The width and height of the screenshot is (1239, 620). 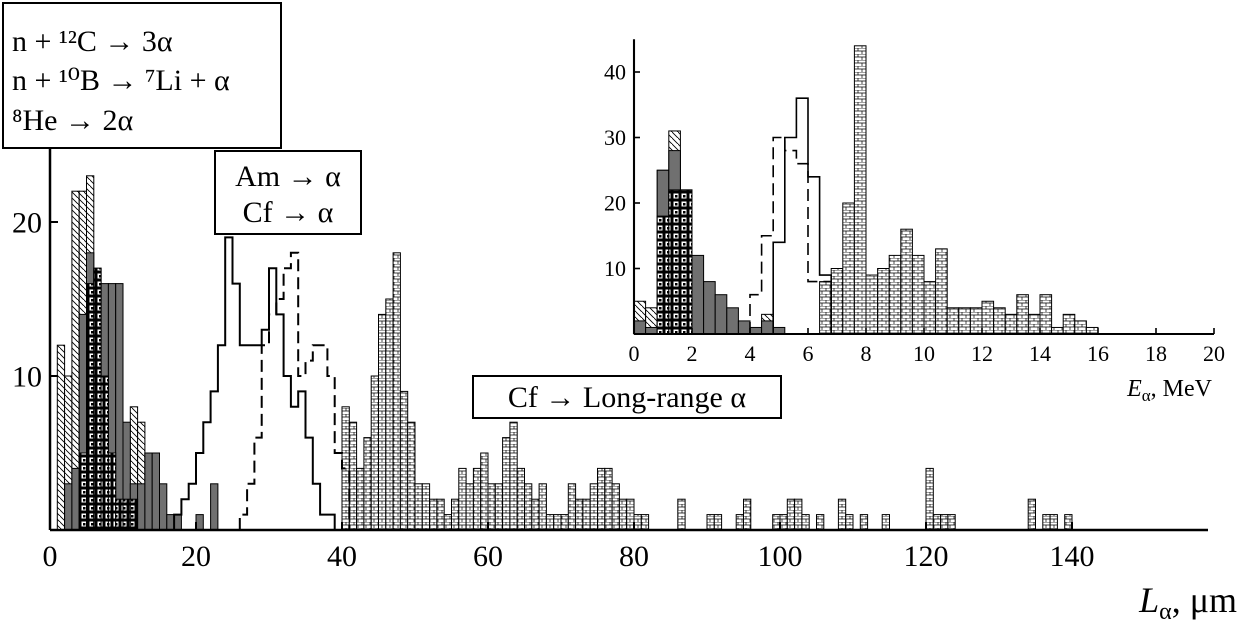 What do you see at coordinates (72, 120) in the screenshot?
I see `legend-line-he8: ⁸He → 2α` at bounding box center [72, 120].